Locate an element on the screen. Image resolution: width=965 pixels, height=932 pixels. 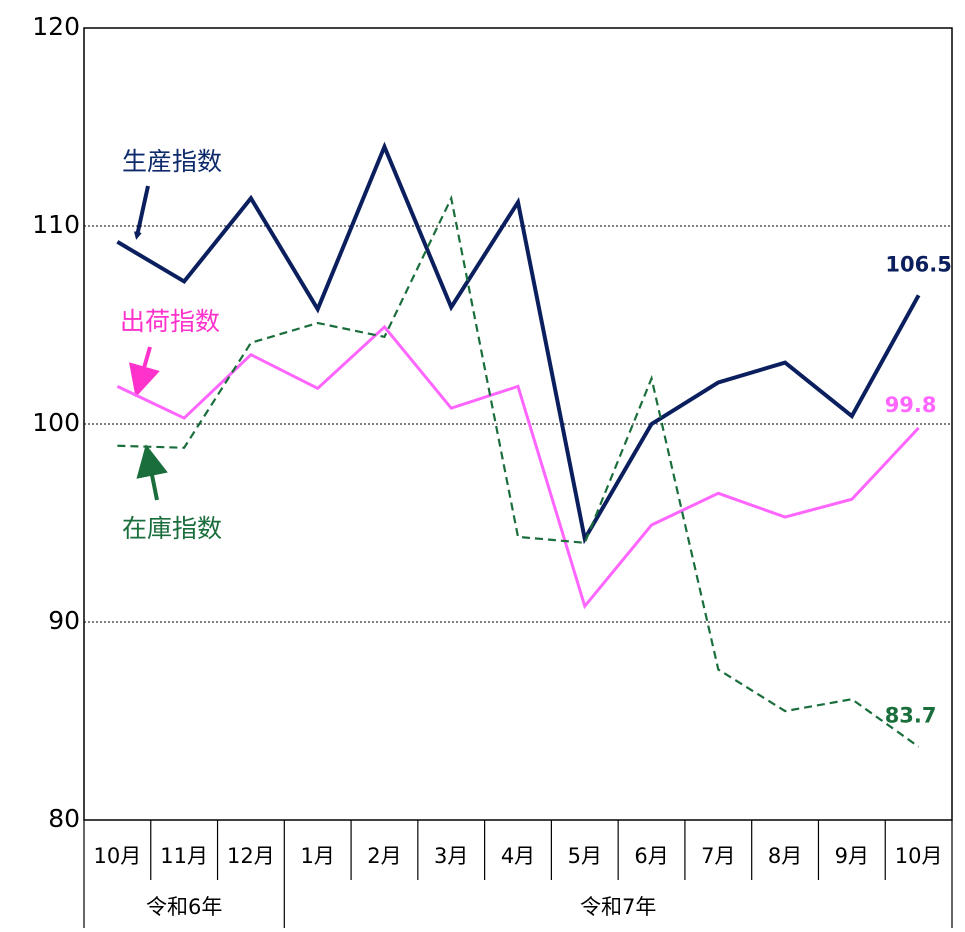
y-tick-label: 120 is located at coordinates (56, 26).